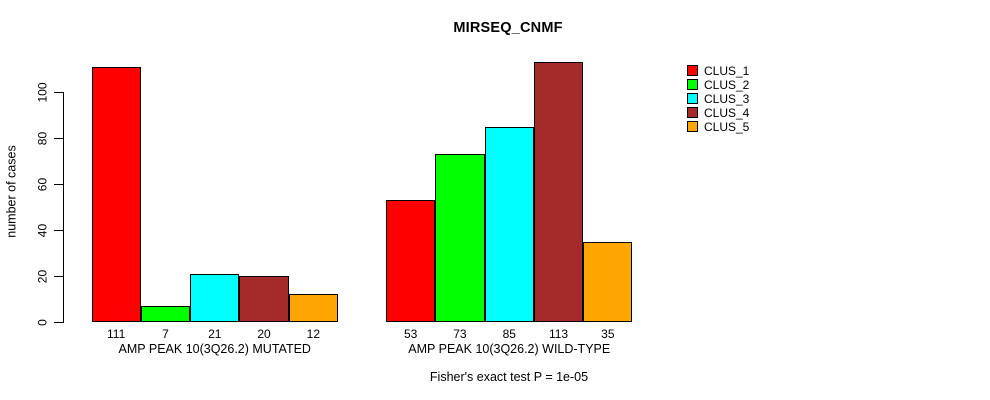  What do you see at coordinates (509, 349) in the screenshot?
I see `x-axis-group-label: AMP PEAK 10(3Q26.2) WILD-TYPE` at bounding box center [509, 349].